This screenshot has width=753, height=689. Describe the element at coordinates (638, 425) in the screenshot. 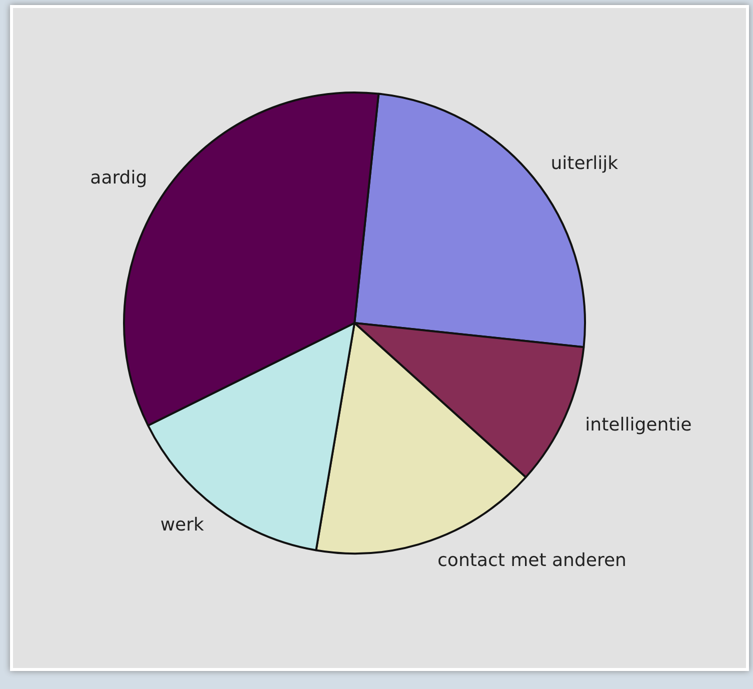

I see `slice-label: intelligentie` at that location.